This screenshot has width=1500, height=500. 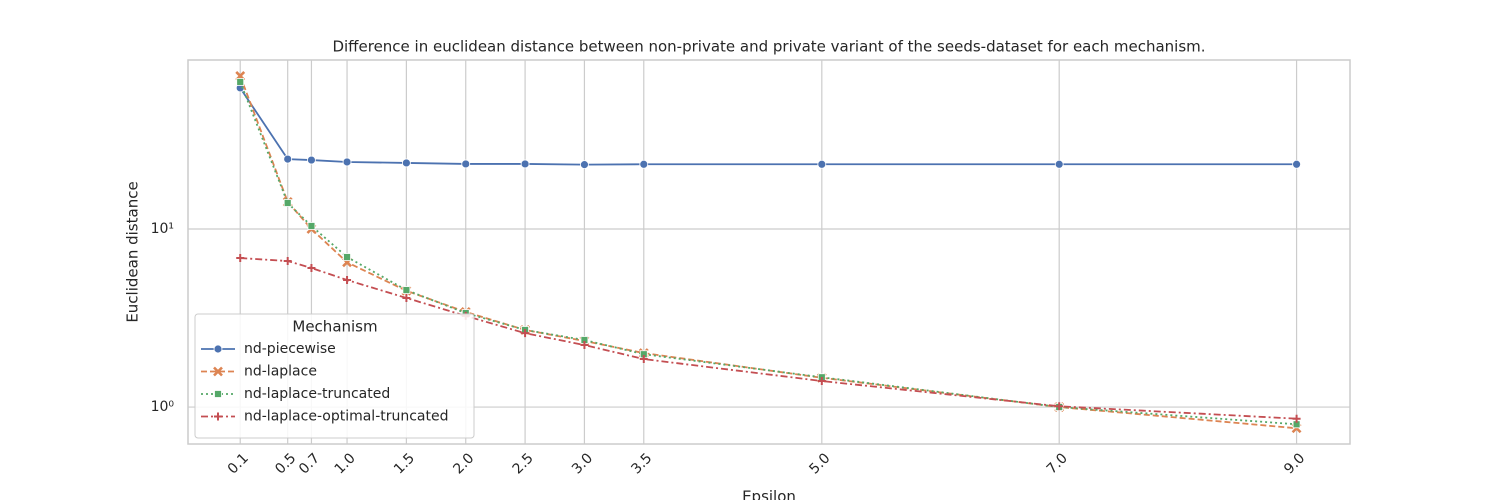 What do you see at coordinates (1057, 463) in the screenshot?
I see `x-tick-label: 7.0` at bounding box center [1057, 463].